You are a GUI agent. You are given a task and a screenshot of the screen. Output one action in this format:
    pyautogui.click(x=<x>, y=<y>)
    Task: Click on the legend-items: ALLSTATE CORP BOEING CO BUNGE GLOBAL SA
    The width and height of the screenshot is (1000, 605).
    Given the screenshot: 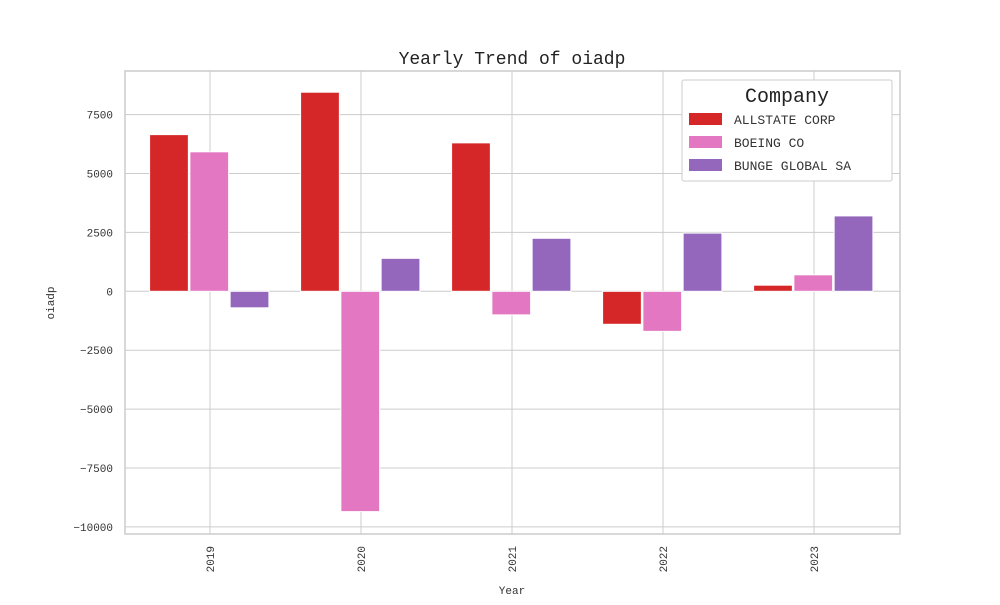 What is the action you would take?
    pyautogui.click(x=770, y=143)
    